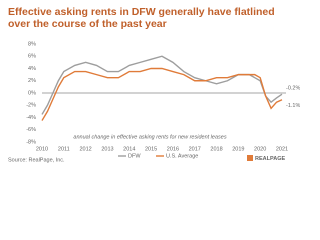  I want to click on x-tick-label: 2012, so click(86, 149).